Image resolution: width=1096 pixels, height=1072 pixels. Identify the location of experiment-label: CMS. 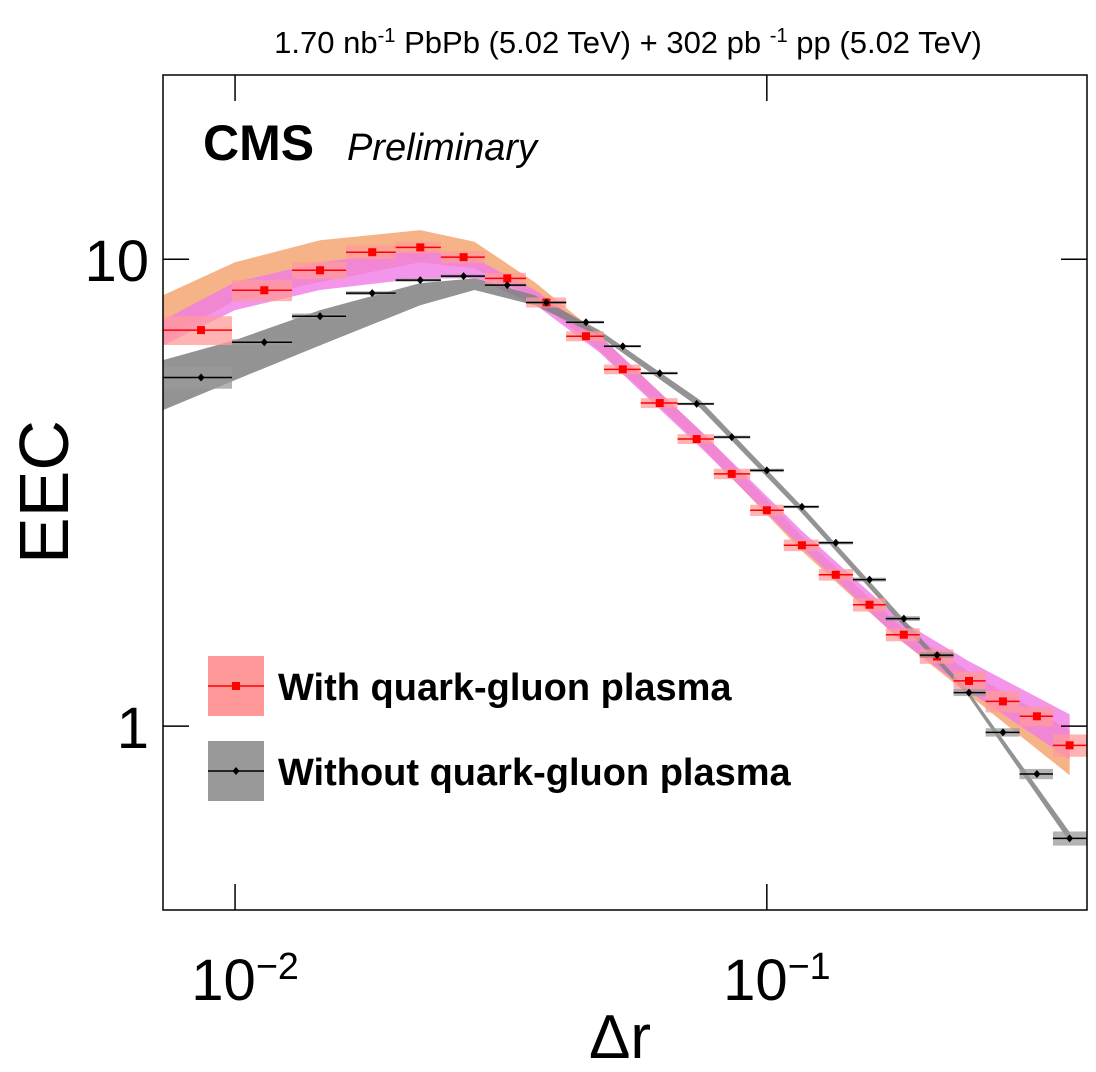
(258, 143).